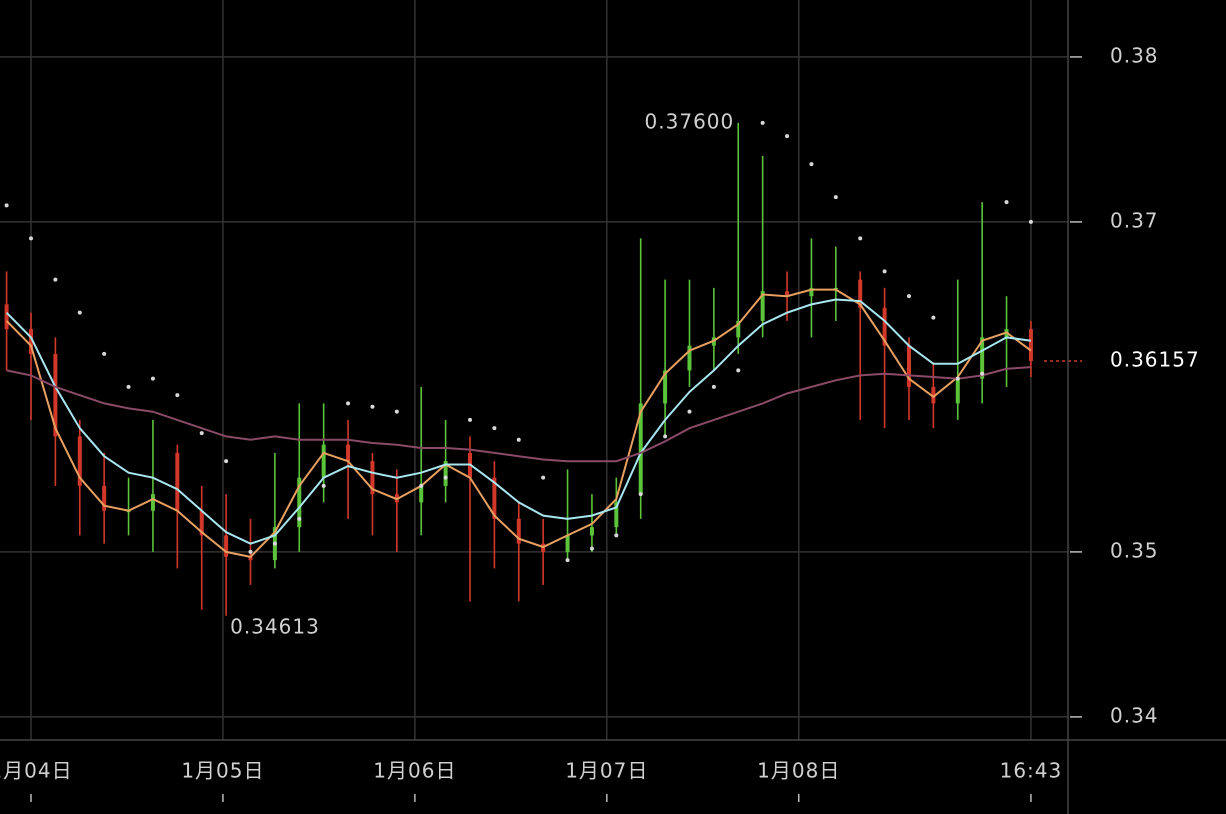  Describe the element at coordinates (275, 626) in the screenshot. I see `price-annotation: 0.34613` at that location.